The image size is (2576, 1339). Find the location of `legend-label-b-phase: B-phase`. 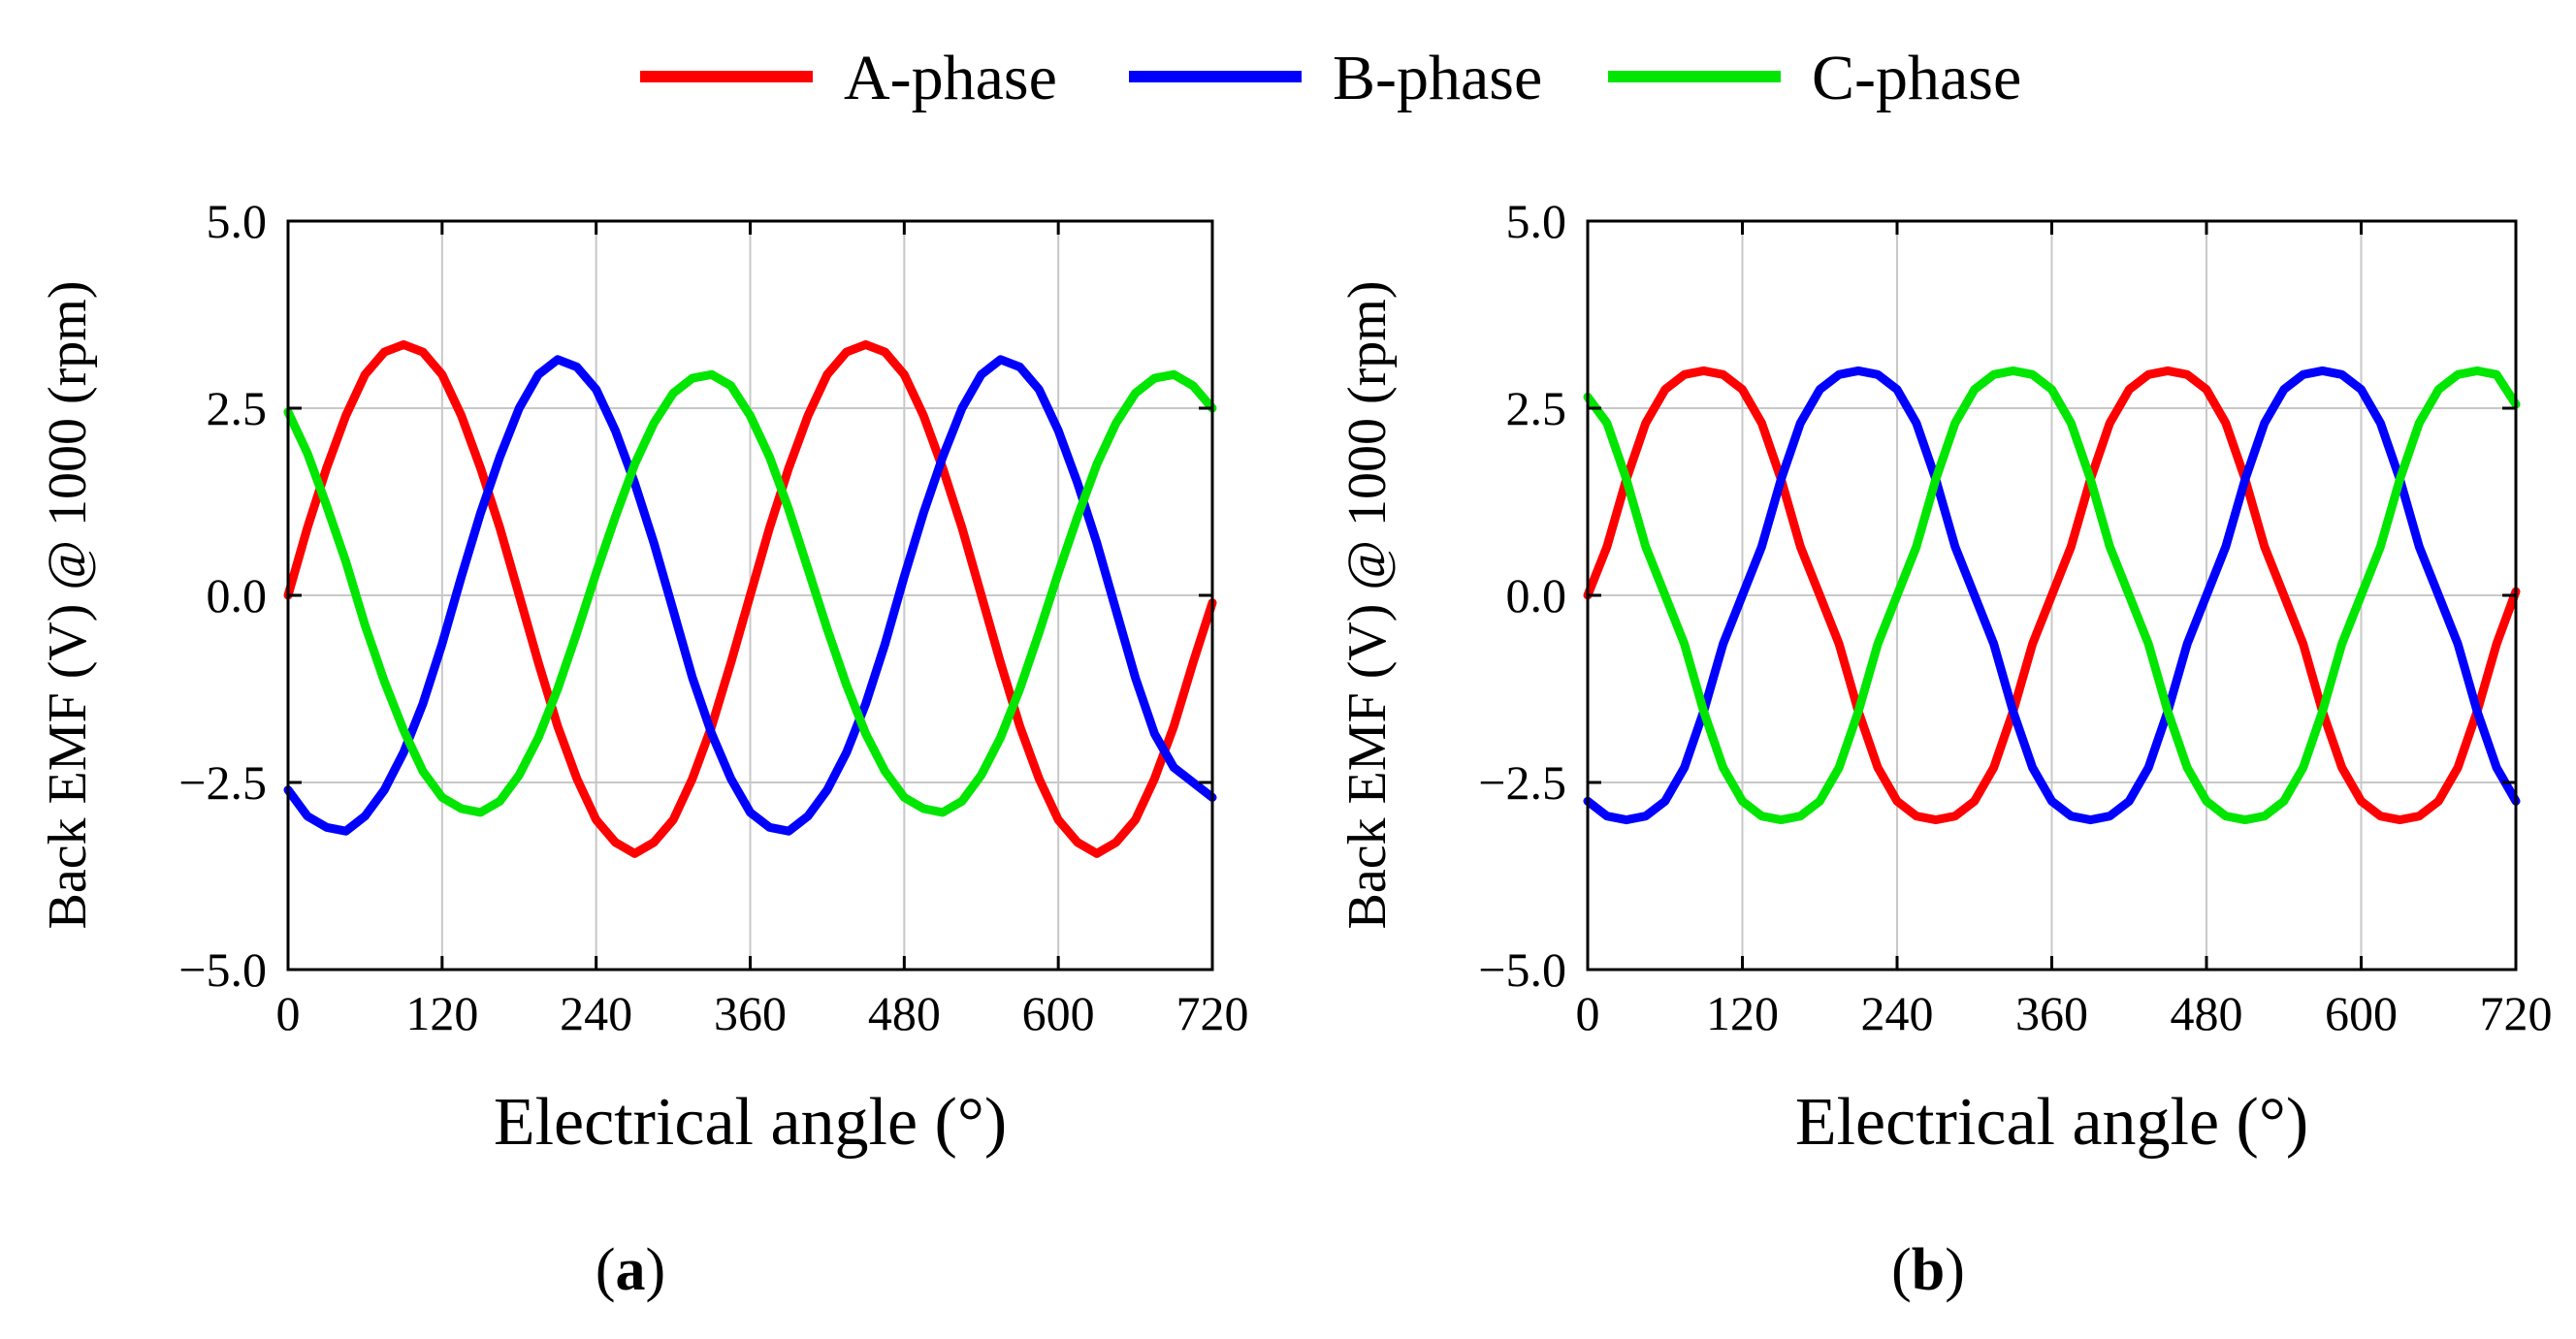

legend-label-b-phase: B-phase is located at coordinates (1437, 78).